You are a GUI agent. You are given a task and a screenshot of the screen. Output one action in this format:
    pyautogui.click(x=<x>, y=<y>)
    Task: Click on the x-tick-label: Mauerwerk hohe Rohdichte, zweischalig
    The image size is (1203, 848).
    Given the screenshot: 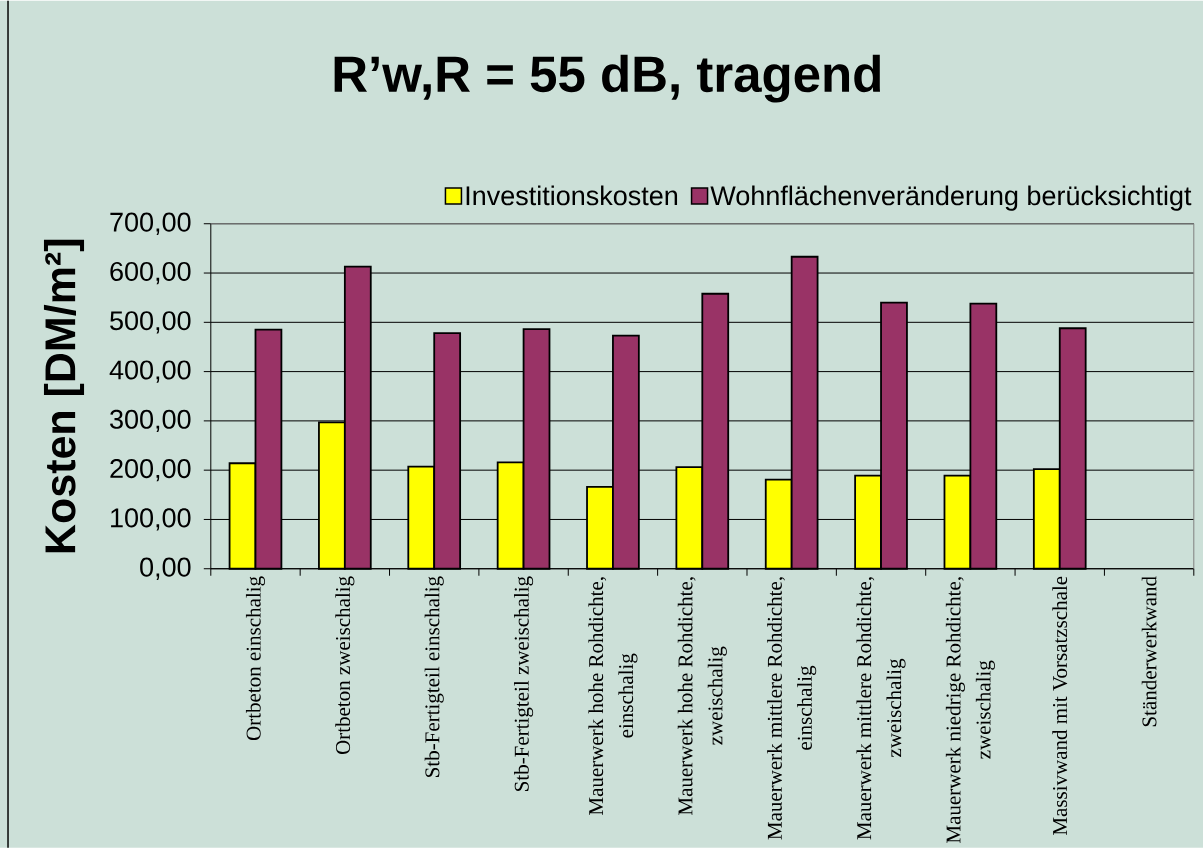 What is the action you would take?
    pyautogui.click(x=702, y=696)
    